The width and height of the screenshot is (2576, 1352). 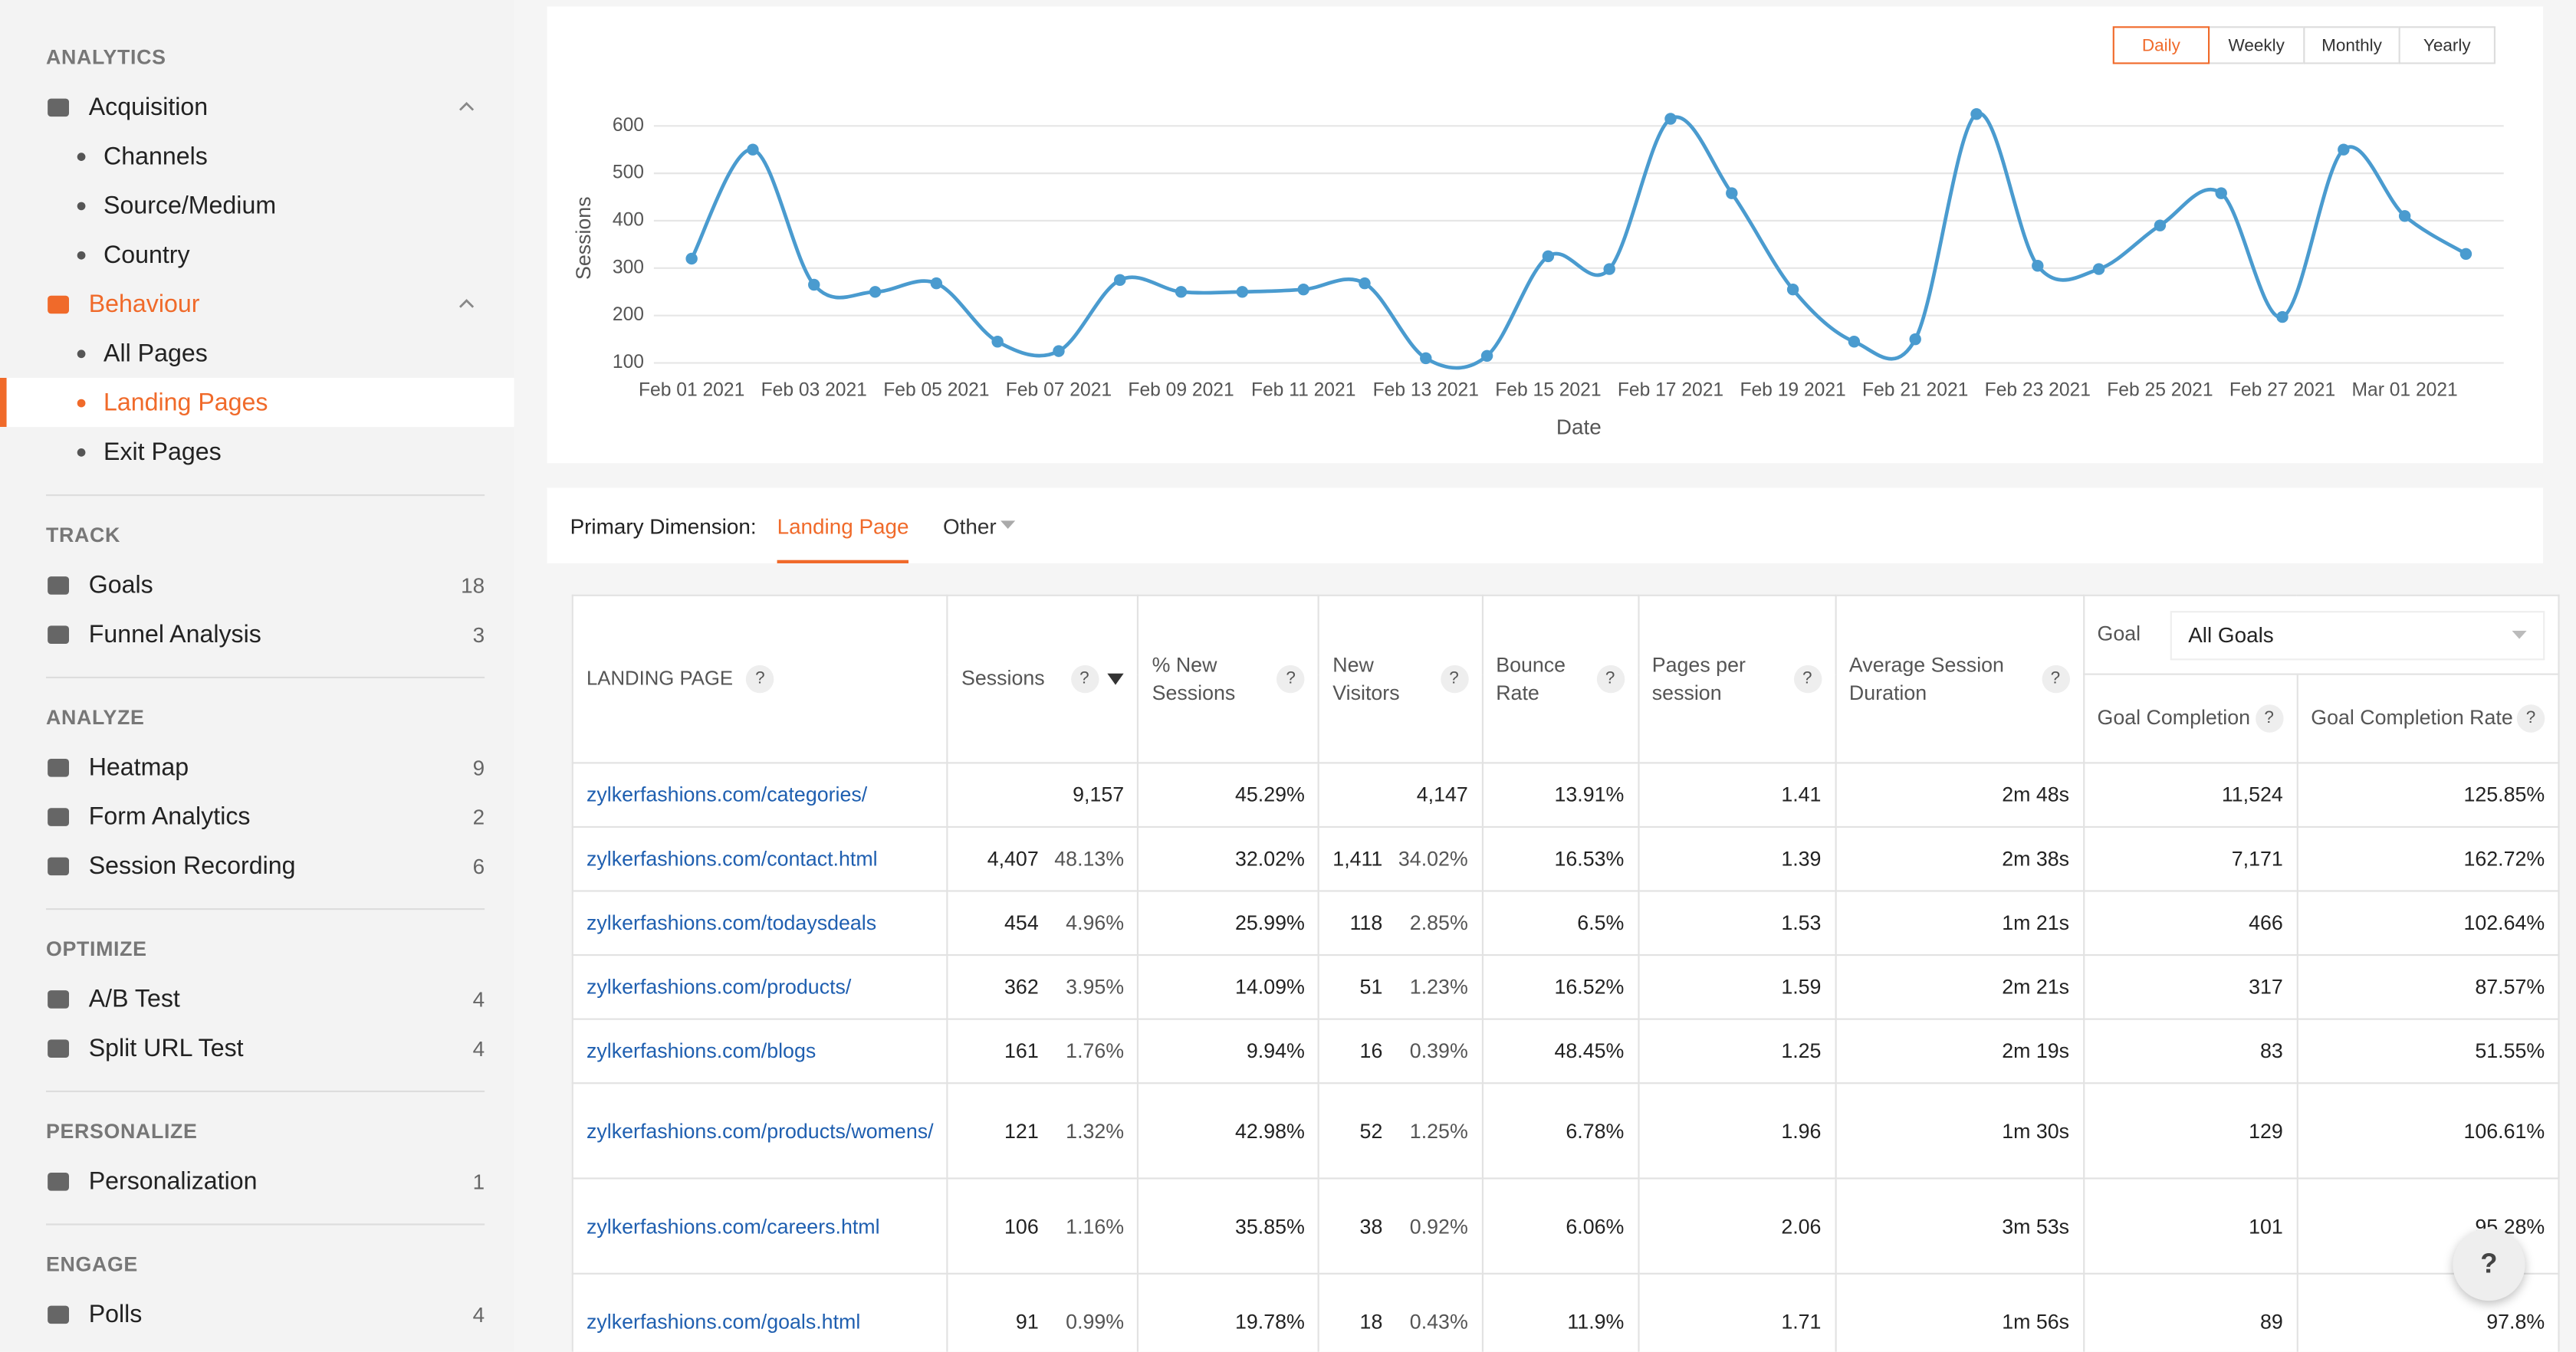 I want to click on cell-percent: 1.23%, so click(x=1439, y=987).